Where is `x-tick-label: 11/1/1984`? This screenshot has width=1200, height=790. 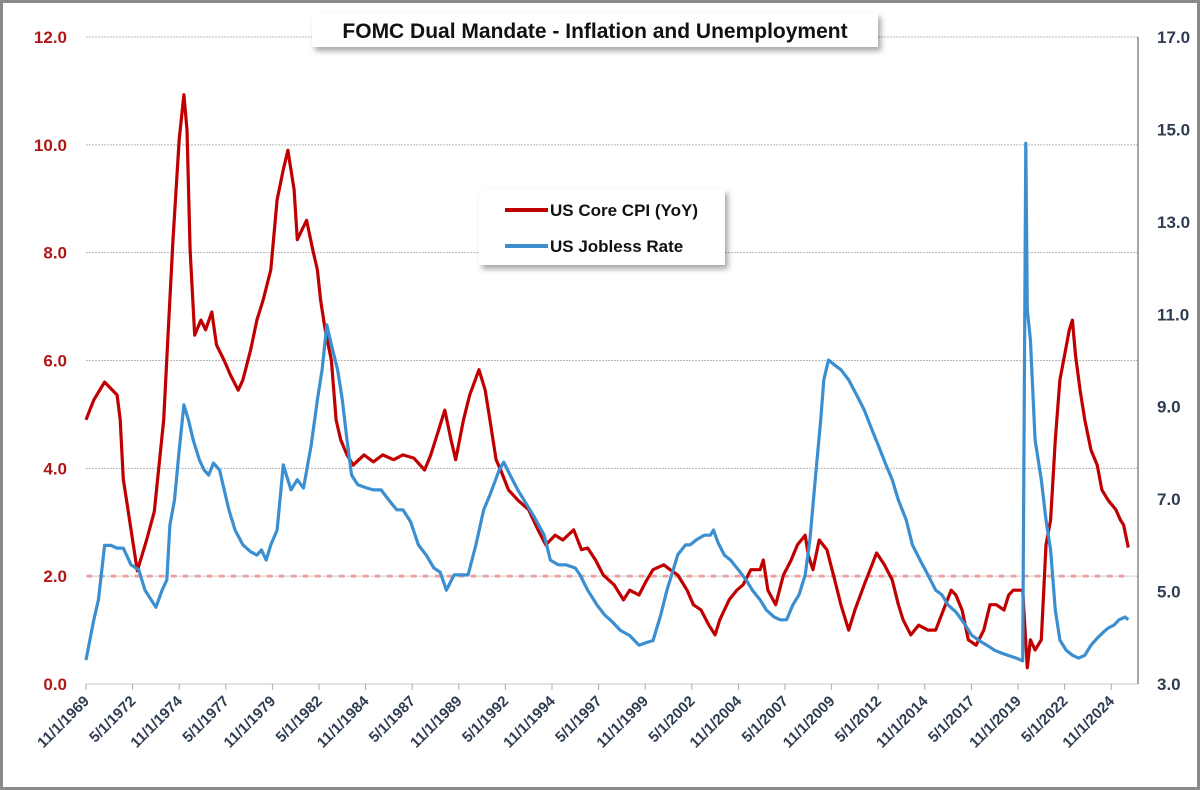 x-tick-label: 11/1/1984 is located at coordinates (343, 721).